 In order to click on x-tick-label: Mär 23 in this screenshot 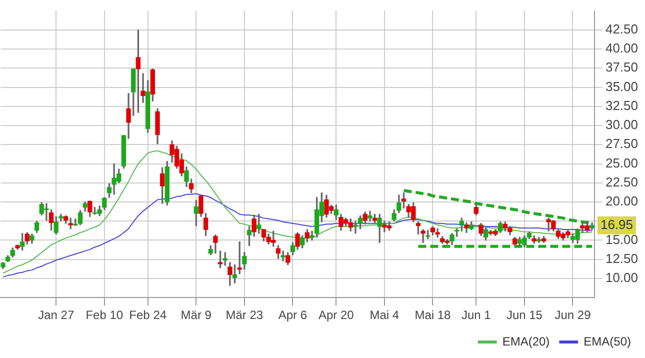, I will do `click(245, 315)`.